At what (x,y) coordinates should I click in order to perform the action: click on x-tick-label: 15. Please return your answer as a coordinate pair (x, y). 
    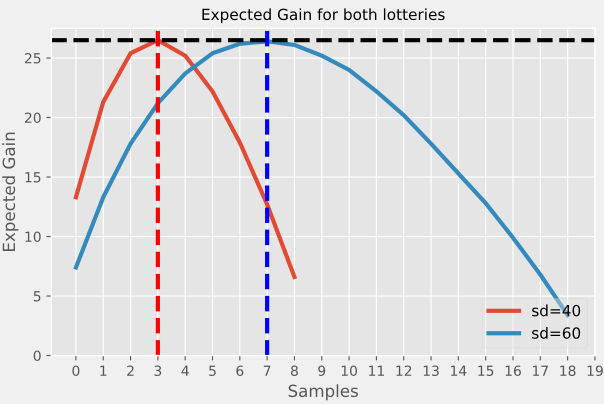
    Looking at the image, I should click on (486, 371).